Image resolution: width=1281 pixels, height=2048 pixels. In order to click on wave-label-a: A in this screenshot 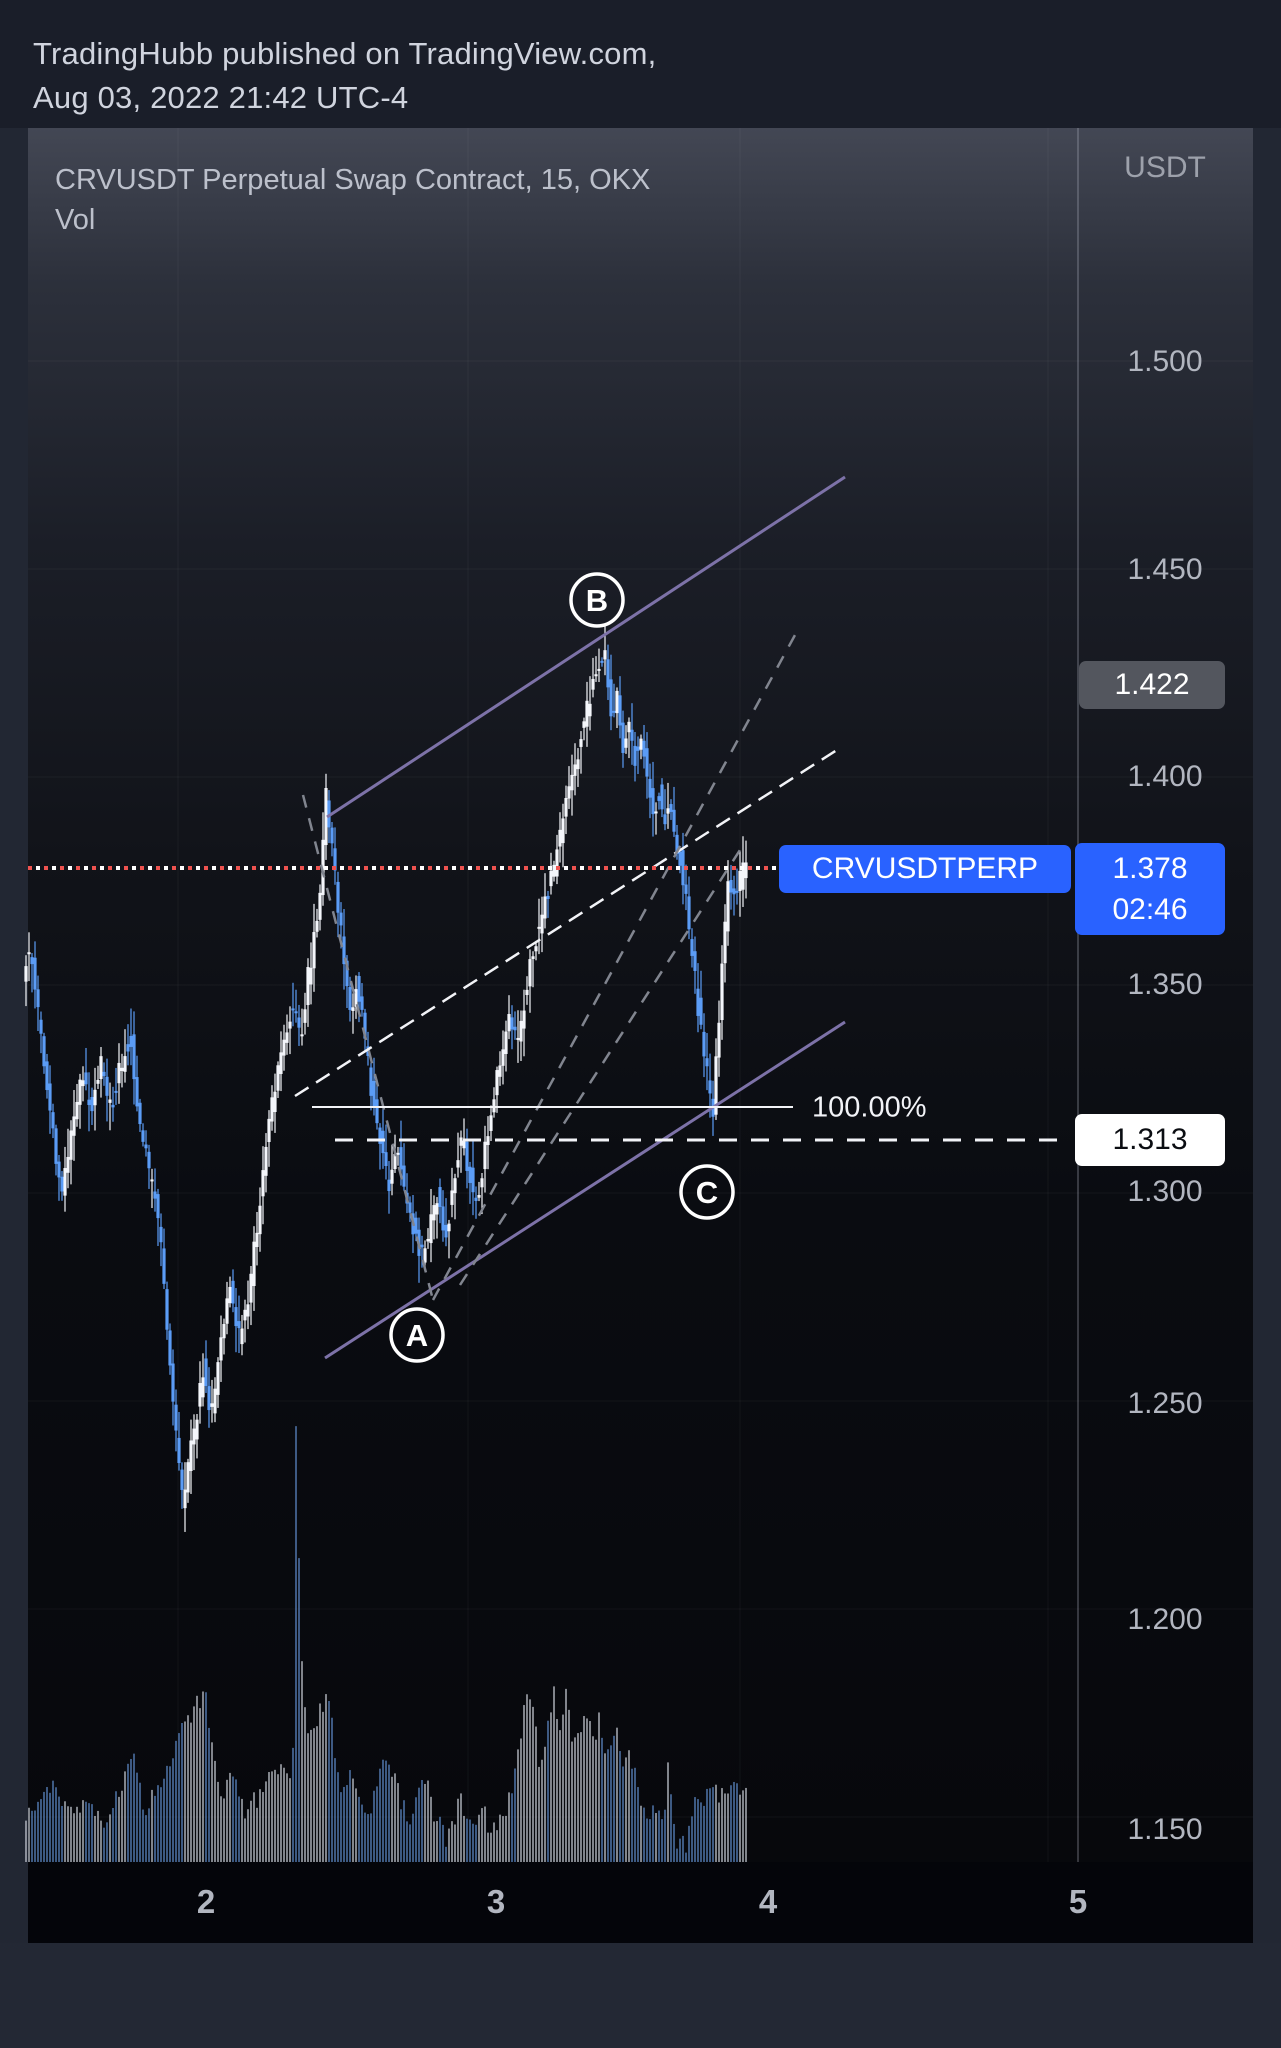, I will do `click(417, 1335)`.